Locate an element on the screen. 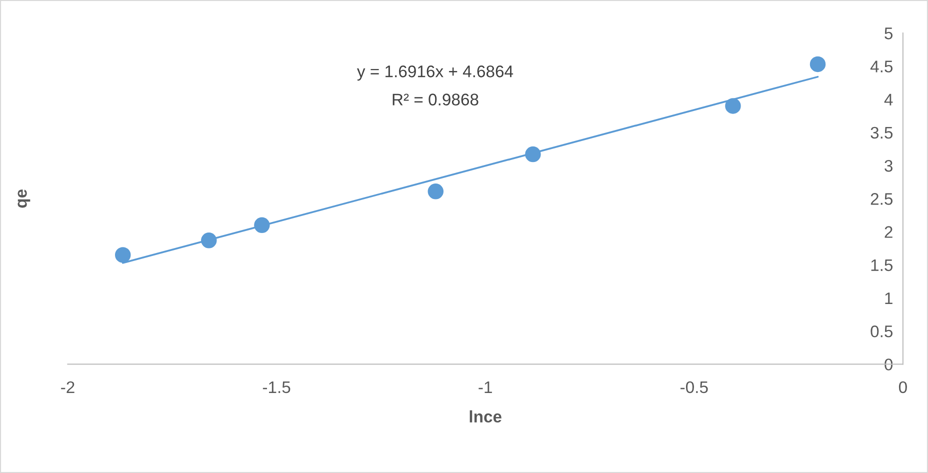 This screenshot has height=473, width=928. x-axis-title: lnce is located at coordinates (486, 416).